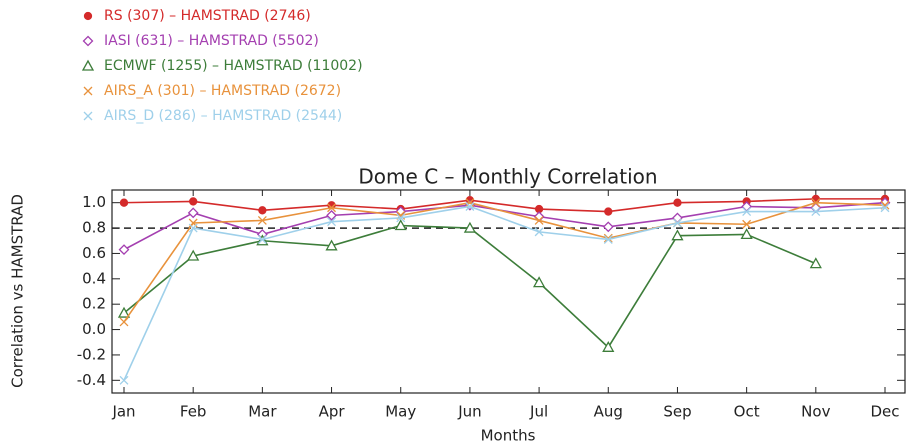  What do you see at coordinates (747, 412) in the screenshot?
I see `x-tick-label: Oct` at bounding box center [747, 412].